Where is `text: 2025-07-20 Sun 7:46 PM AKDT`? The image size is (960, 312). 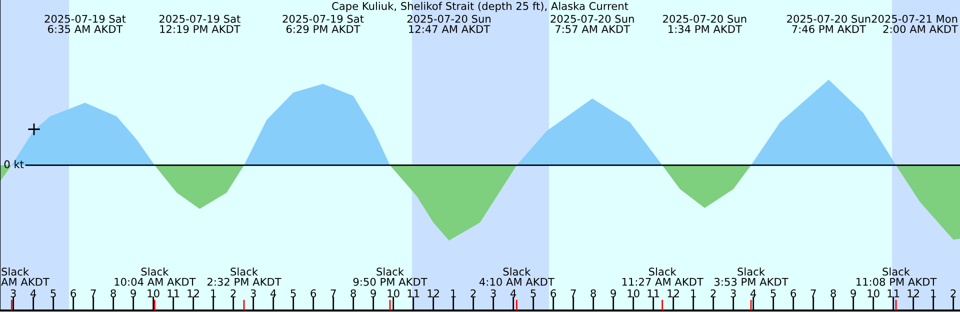
text: 2025-07-20 Sun 7:46 PM AKDT is located at coordinates (828, 24).